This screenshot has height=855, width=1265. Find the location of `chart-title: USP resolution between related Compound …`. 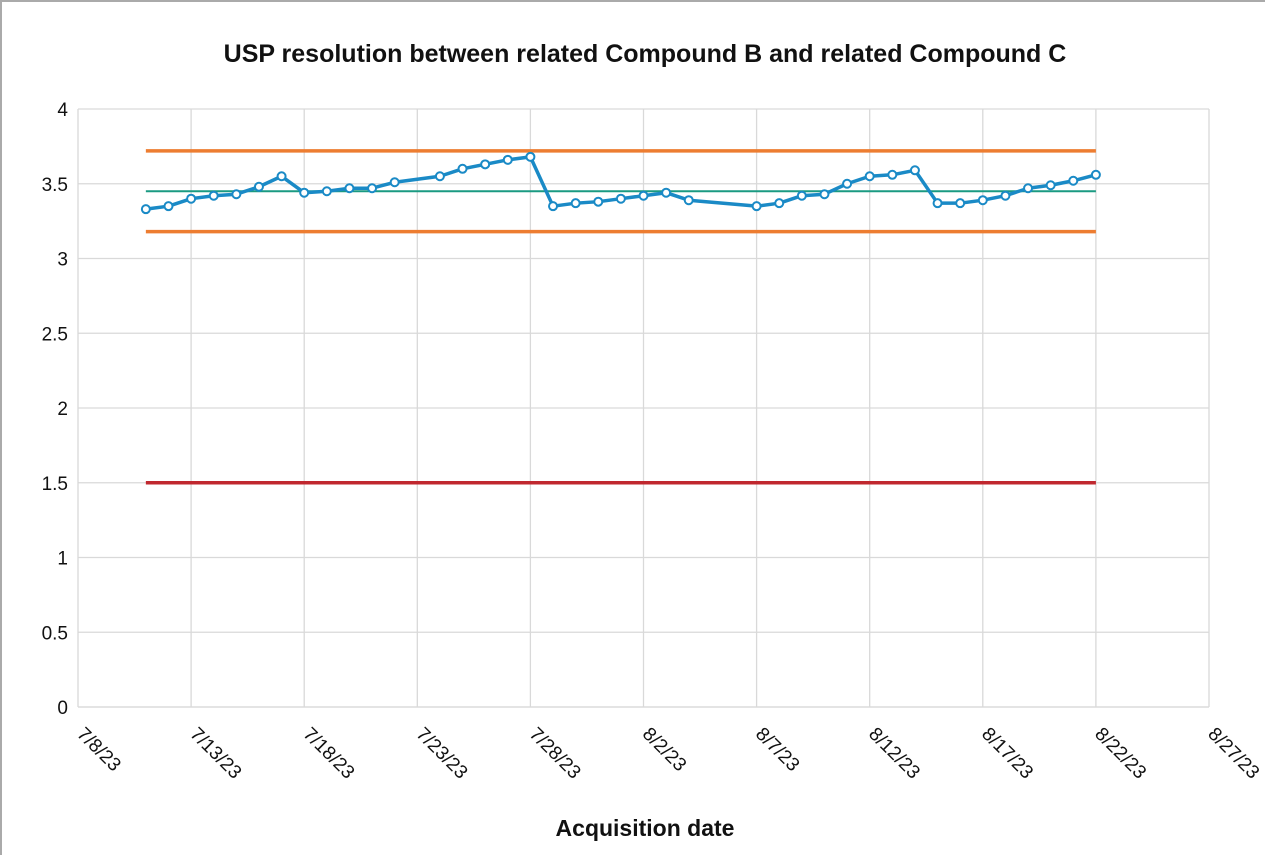

chart-title: USP resolution between related Compound … is located at coordinates (645, 54).